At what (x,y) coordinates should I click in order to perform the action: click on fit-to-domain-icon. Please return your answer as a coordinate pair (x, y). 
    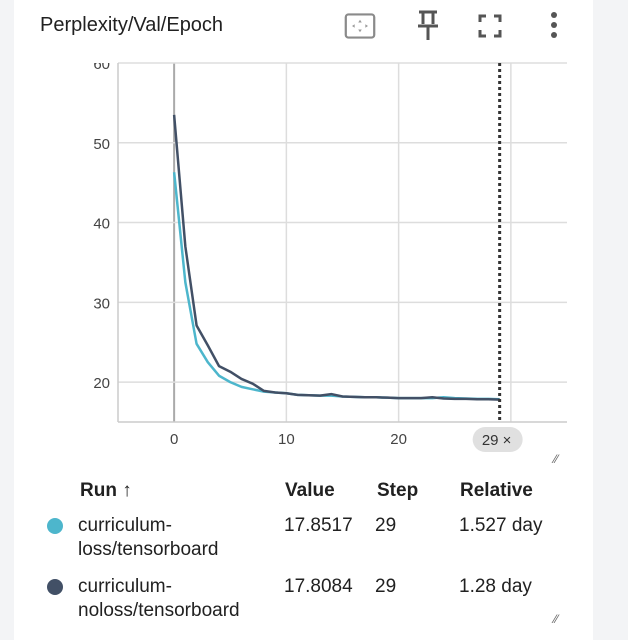
    Looking at the image, I should click on (360, 26).